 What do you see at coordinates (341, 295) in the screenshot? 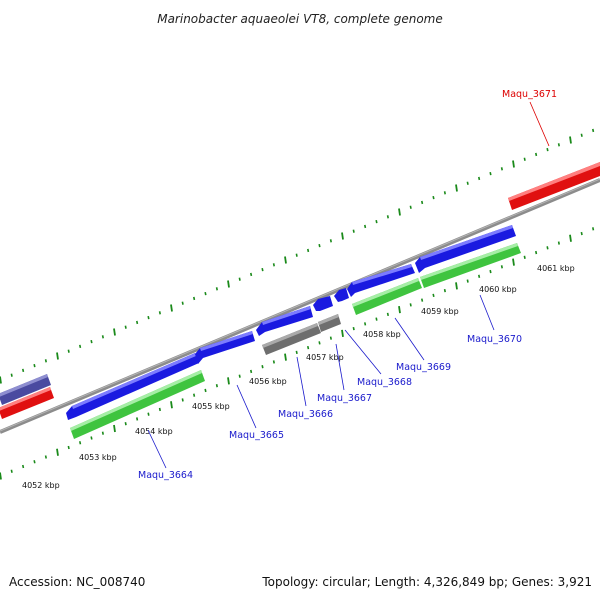
I see `gene-maqu-3668-arrow` at bounding box center [341, 295].